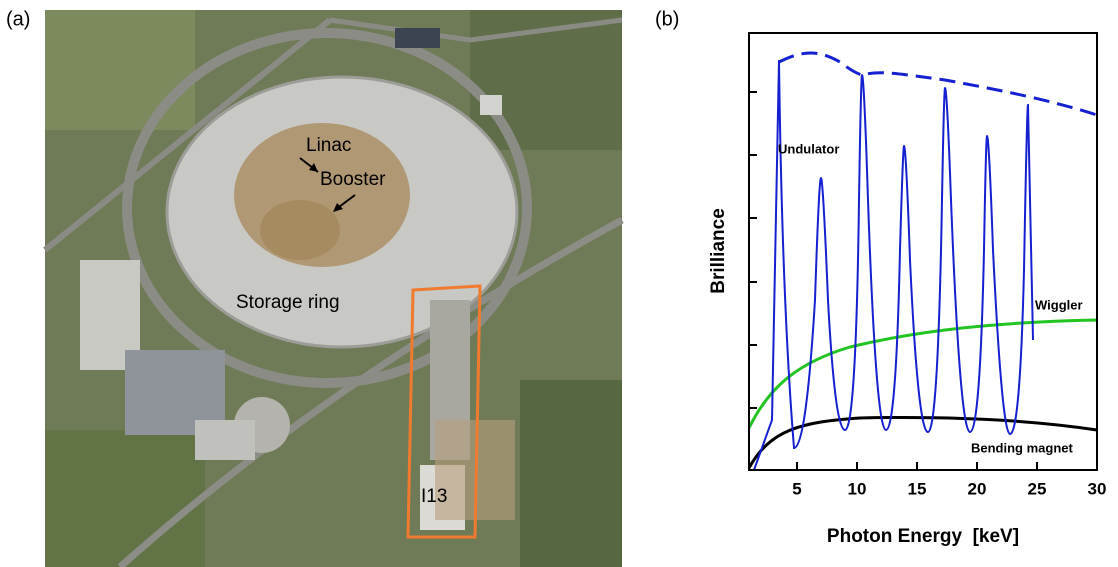 Image resolution: width=1118 pixels, height=567 pixels. What do you see at coordinates (718, 251) in the screenshot?
I see `y-axis-label: Brilliance` at bounding box center [718, 251].